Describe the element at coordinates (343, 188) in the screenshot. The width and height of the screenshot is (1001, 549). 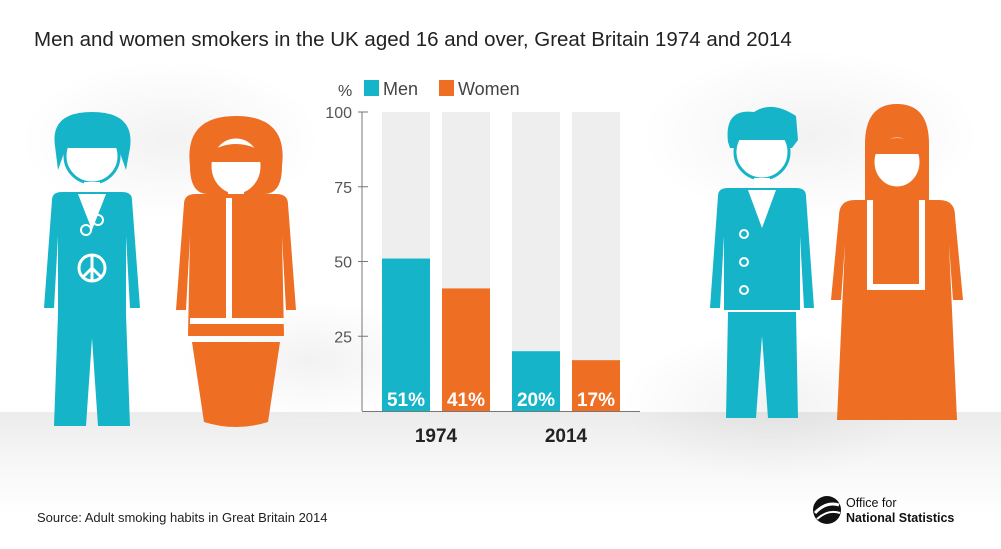
I see `y-tick-label: 75` at that location.